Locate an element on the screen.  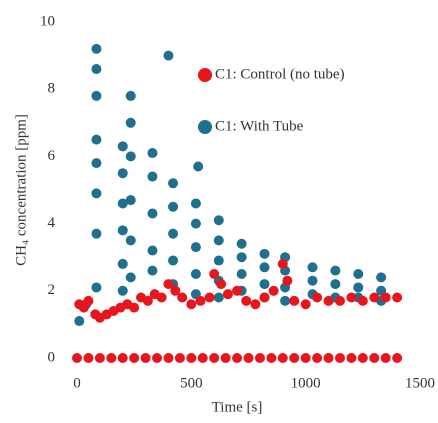
y-tick-label: 8 is located at coordinates (52, 89).